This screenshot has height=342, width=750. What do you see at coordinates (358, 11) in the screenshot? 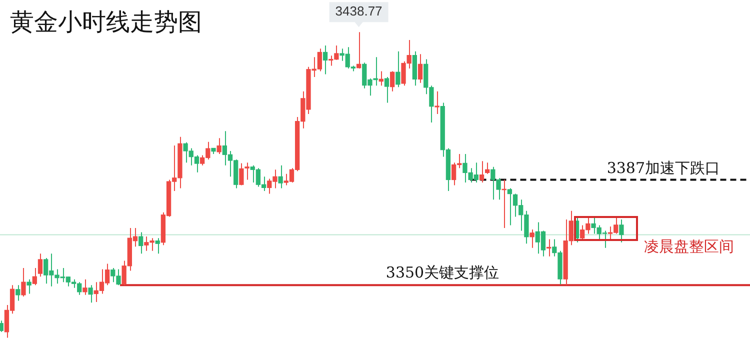
I see `annotation: 3438.77` at bounding box center [358, 11].